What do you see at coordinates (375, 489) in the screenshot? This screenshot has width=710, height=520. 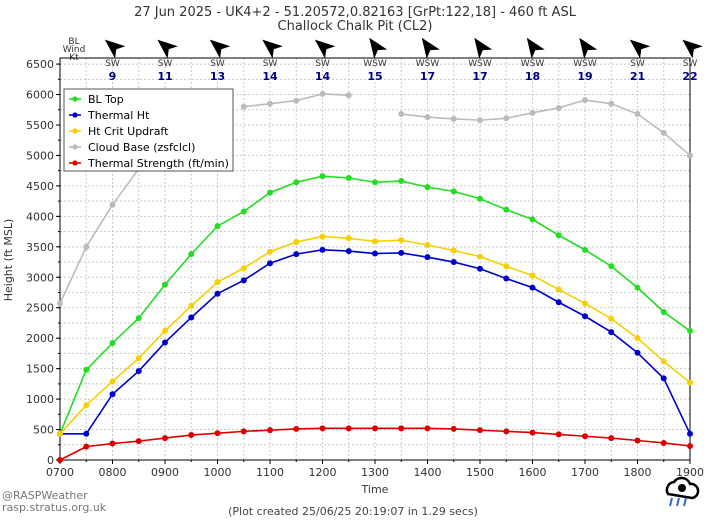 I see `x-axis-label: Time` at bounding box center [375, 489].